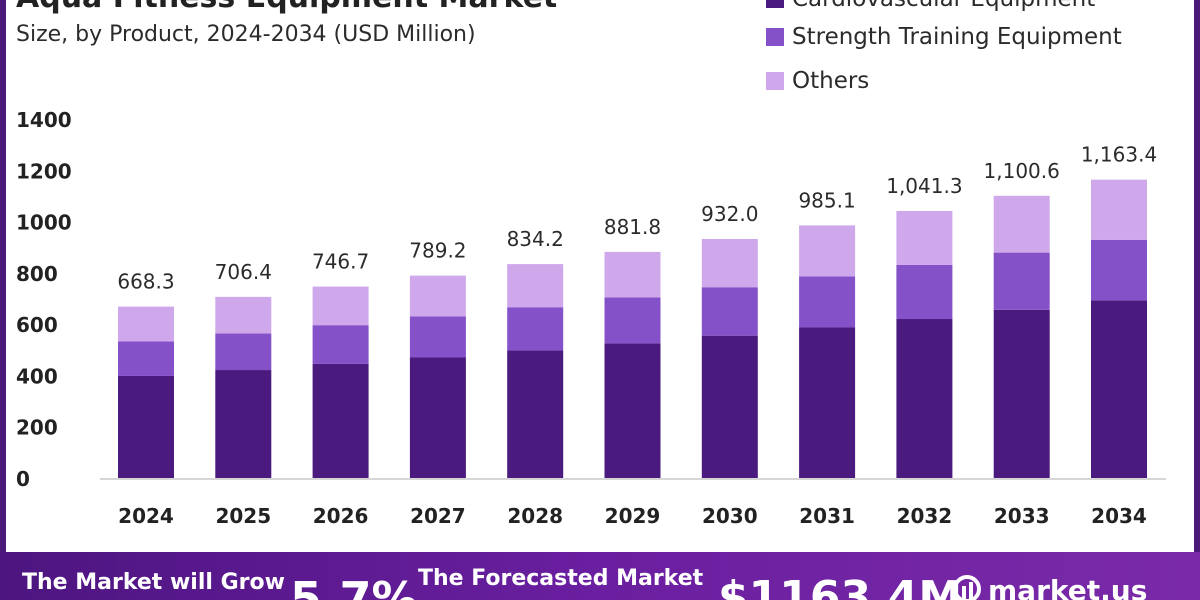 Image resolution: width=1200 pixels, height=600 pixels. I want to click on legend-item-strength: Strength Training Equipment, so click(944, 37).